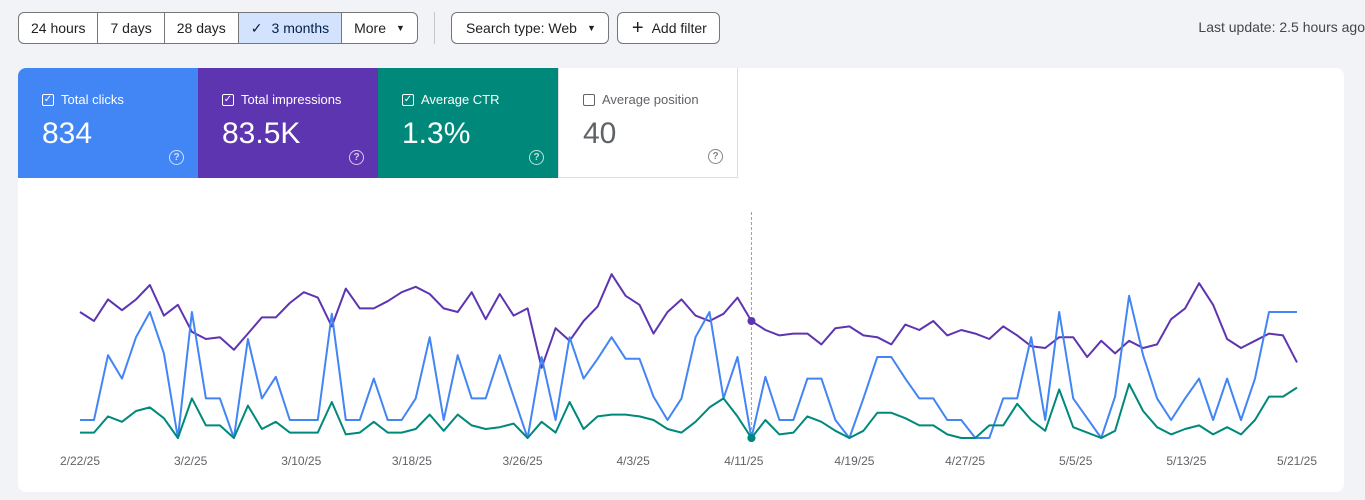  What do you see at coordinates (67, 133) in the screenshot?
I see `metric-value: 834` at bounding box center [67, 133].